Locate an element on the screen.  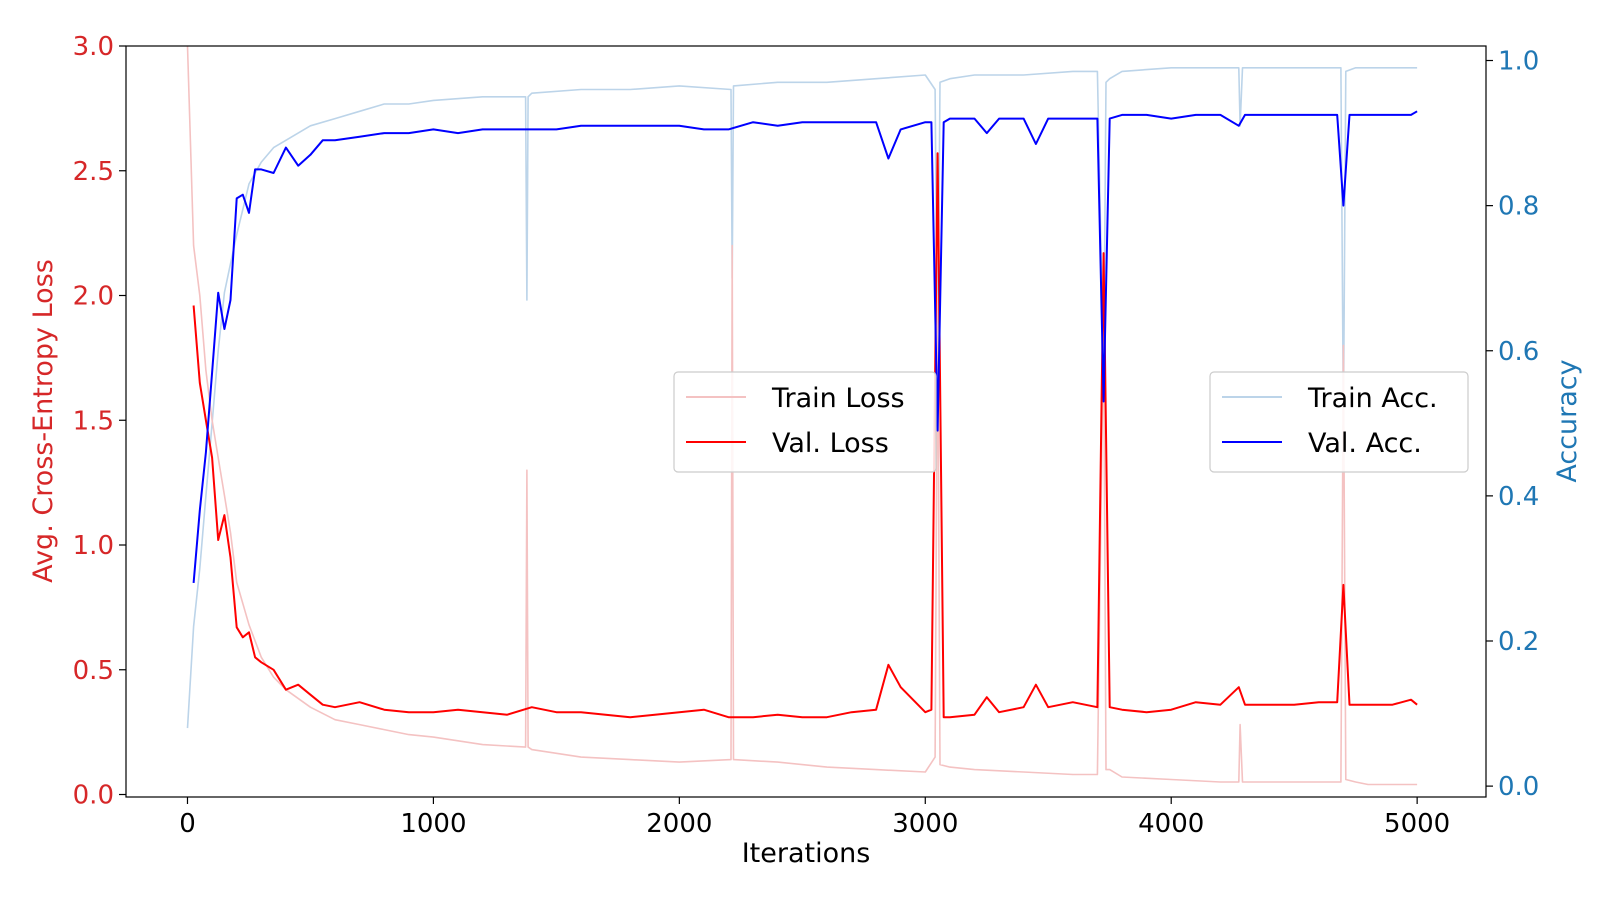
x-tick-label: 4000 is located at coordinates (1171, 824).